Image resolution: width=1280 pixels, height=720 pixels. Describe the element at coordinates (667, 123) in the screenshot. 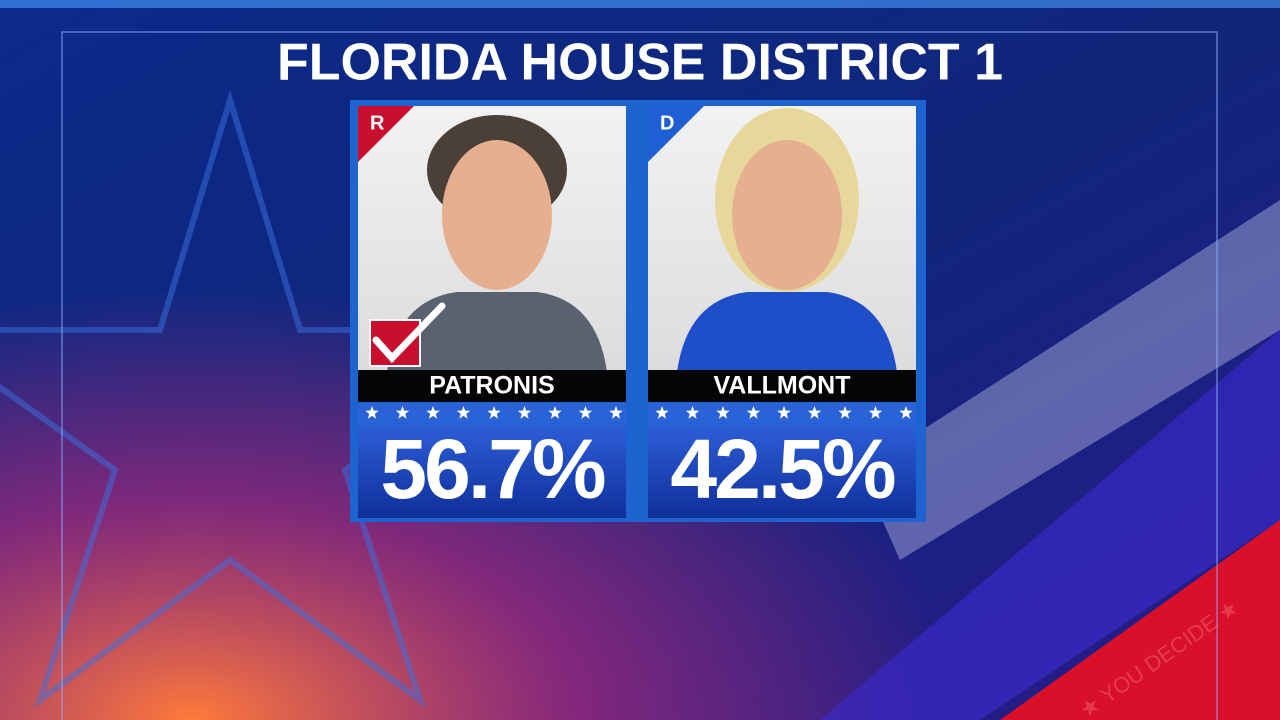

I see `party-label: D` at that location.